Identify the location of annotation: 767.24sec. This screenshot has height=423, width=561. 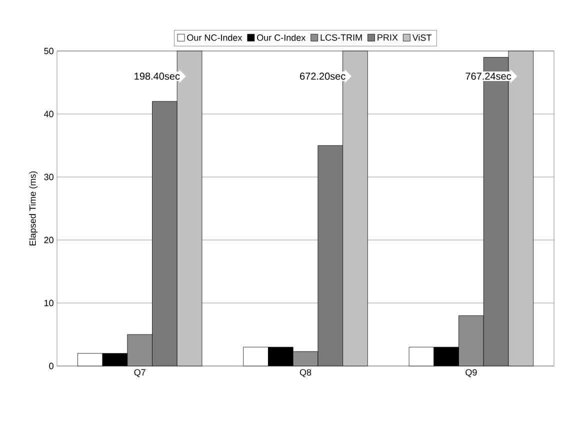
(489, 76).